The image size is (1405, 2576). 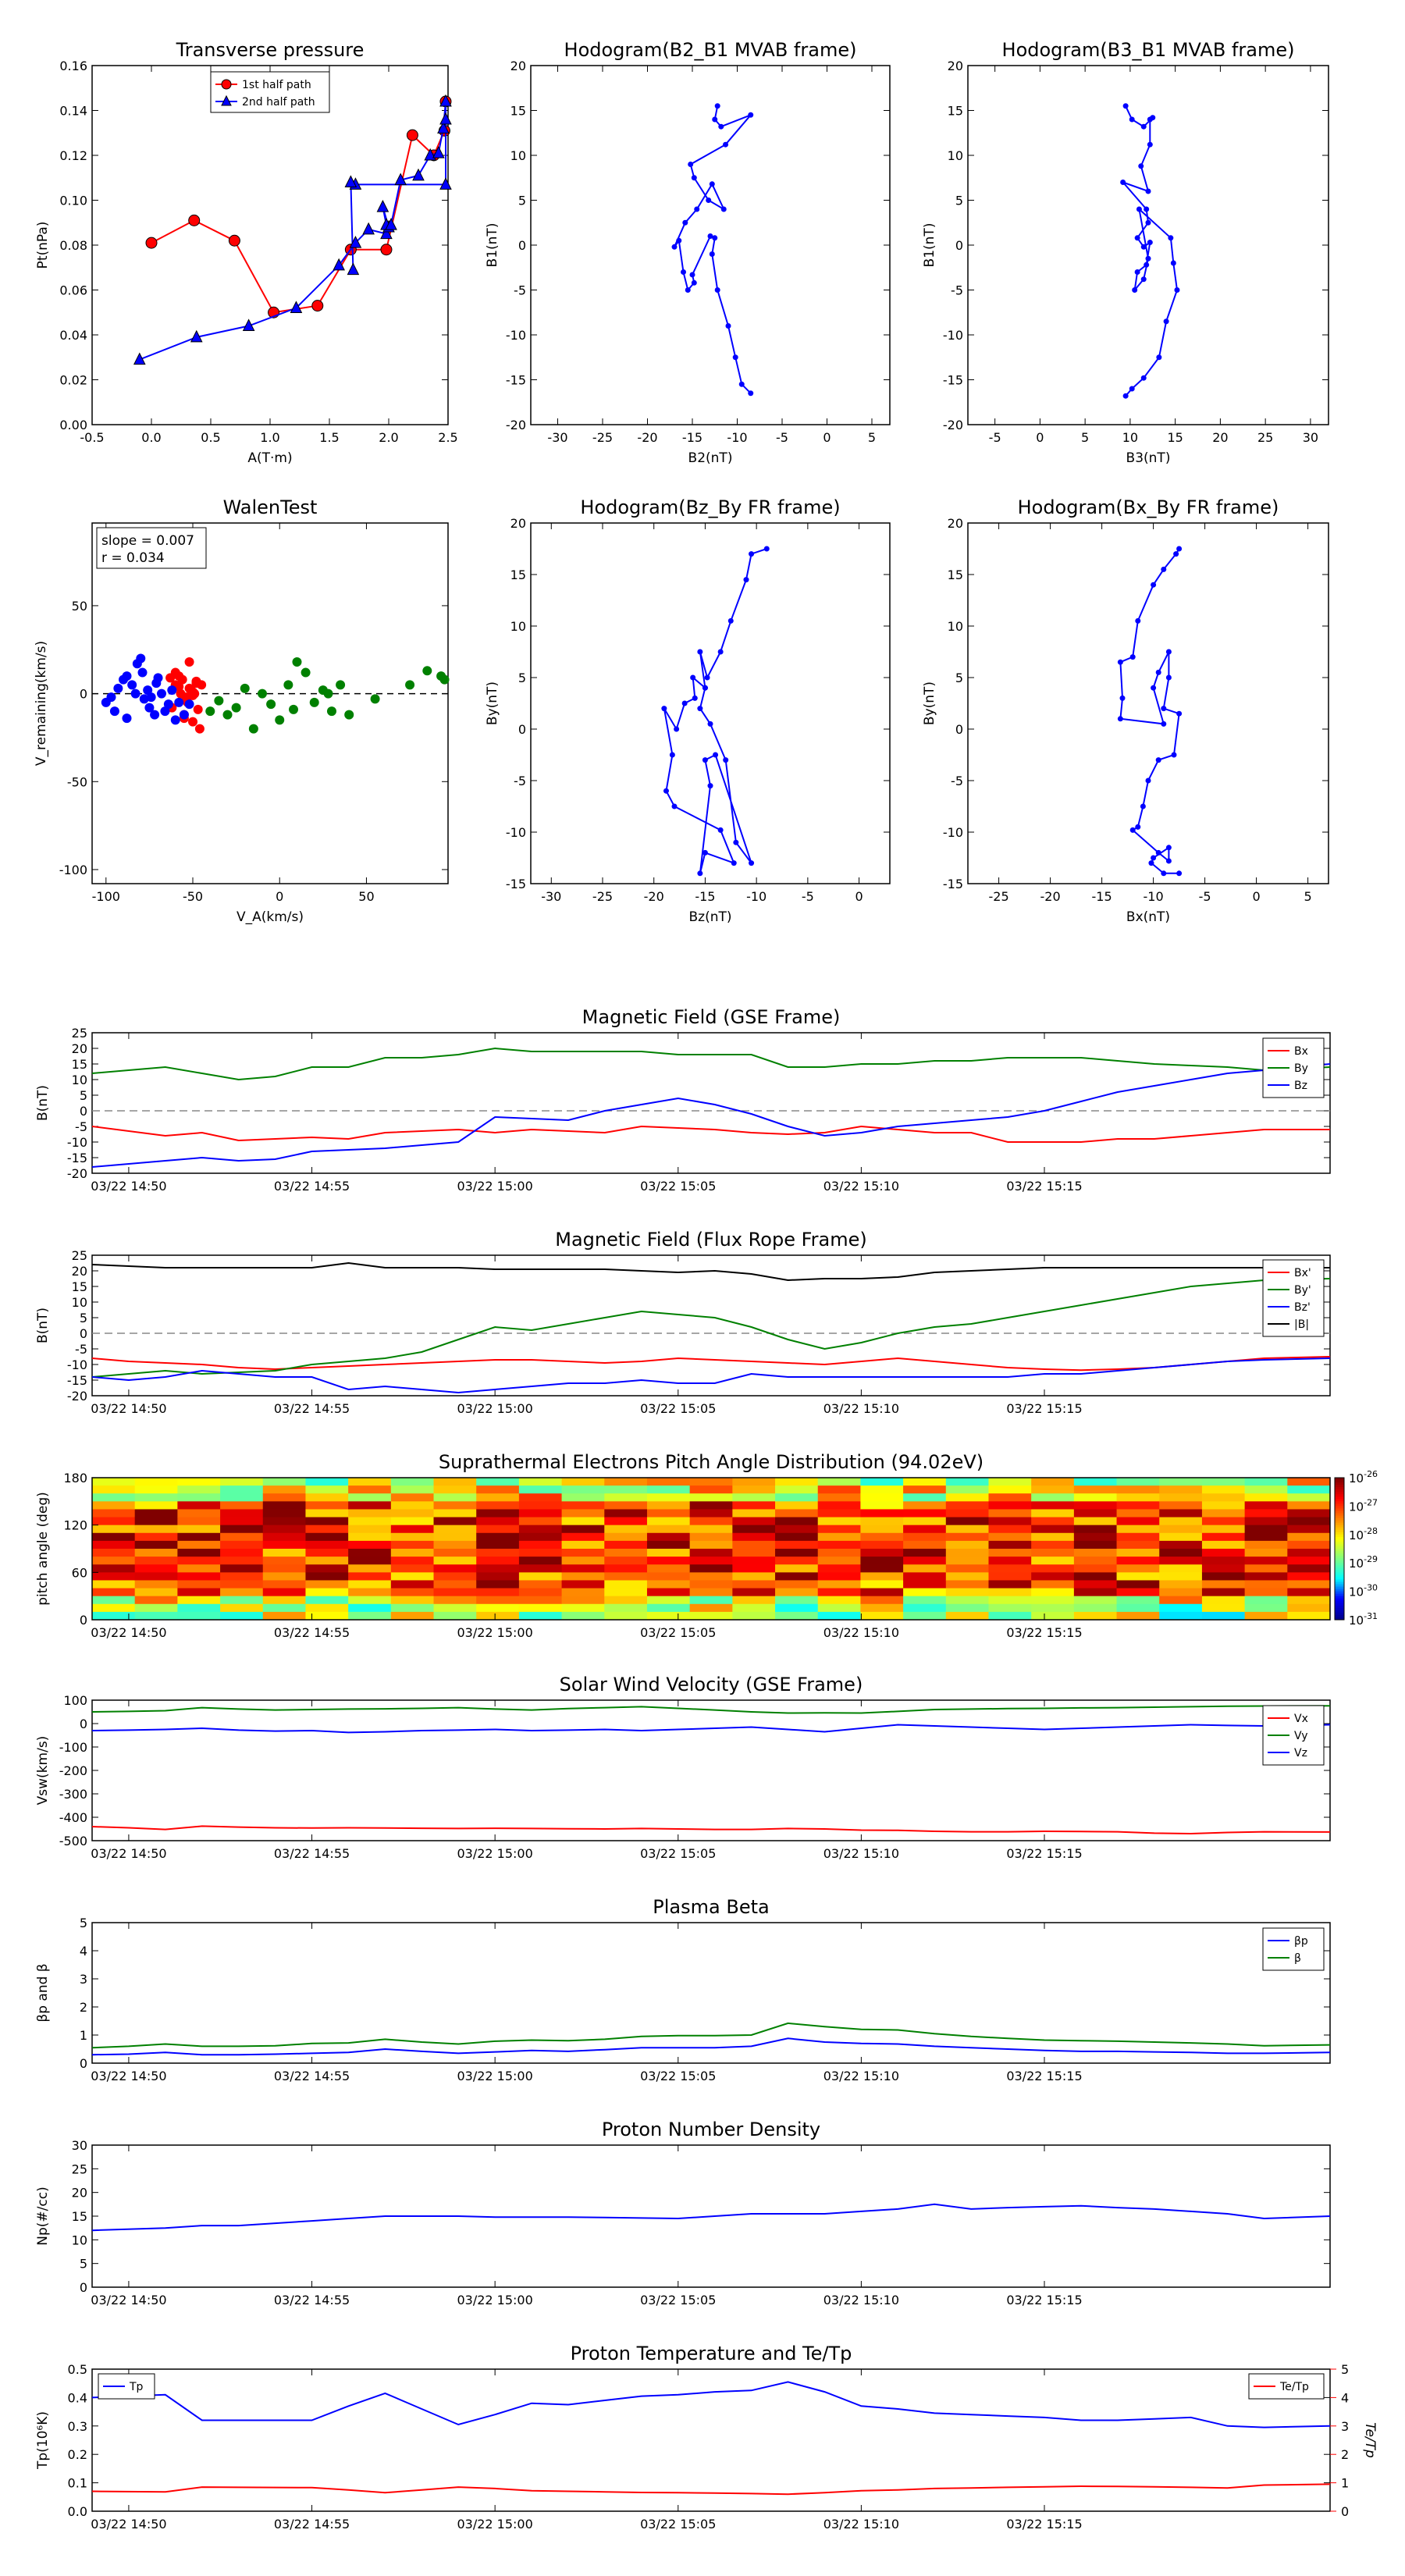 What do you see at coordinates (518, 66) in the screenshot?
I see `y-tick-label: 20` at bounding box center [518, 66].